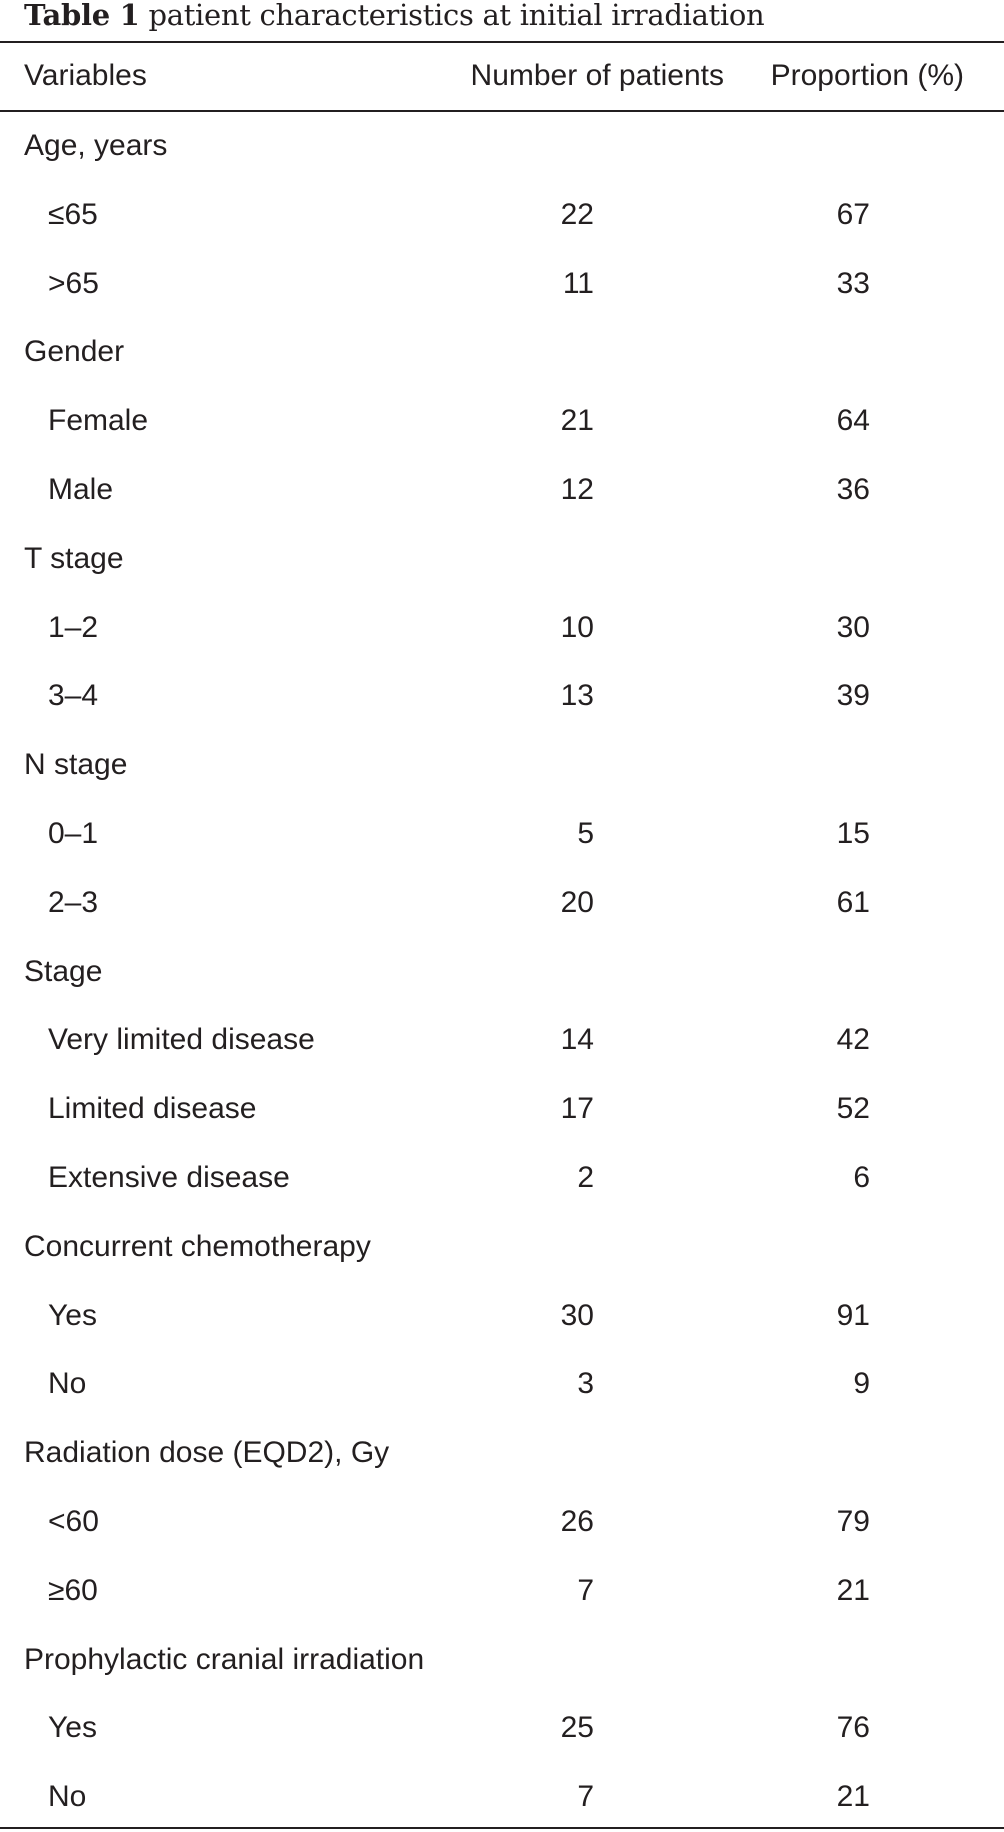  Describe the element at coordinates (853, 627) in the screenshot. I see `row-proportion: 30` at that location.